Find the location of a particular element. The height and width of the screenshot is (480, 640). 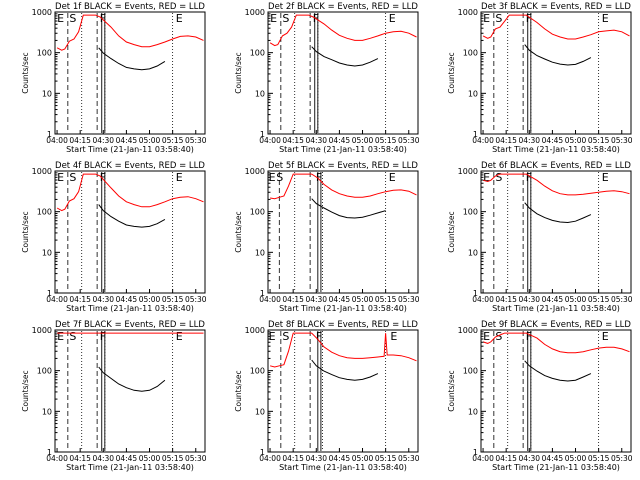

panel-title: Det 9f BLACK = Events, RED = LLD is located at coordinates (556, 325).